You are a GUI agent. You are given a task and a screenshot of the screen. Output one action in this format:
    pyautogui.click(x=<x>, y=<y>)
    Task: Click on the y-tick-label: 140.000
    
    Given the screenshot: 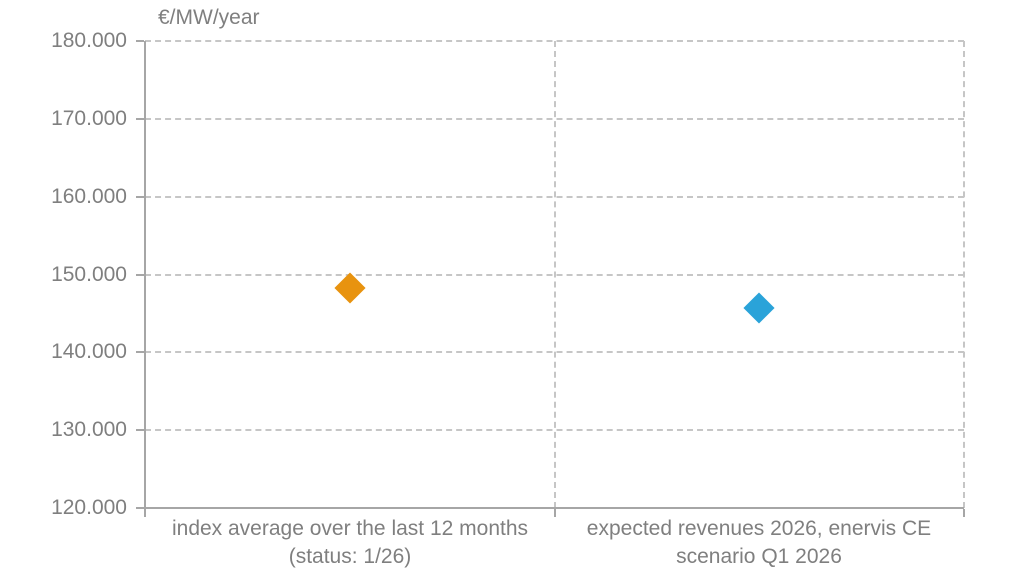 What is the action you would take?
    pyautogui.click(x=89, y=352)
    